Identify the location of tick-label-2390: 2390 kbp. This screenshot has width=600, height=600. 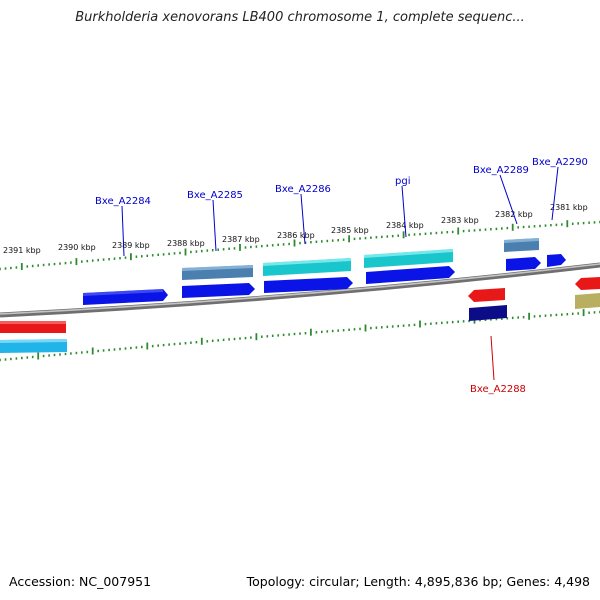
(77, 247).